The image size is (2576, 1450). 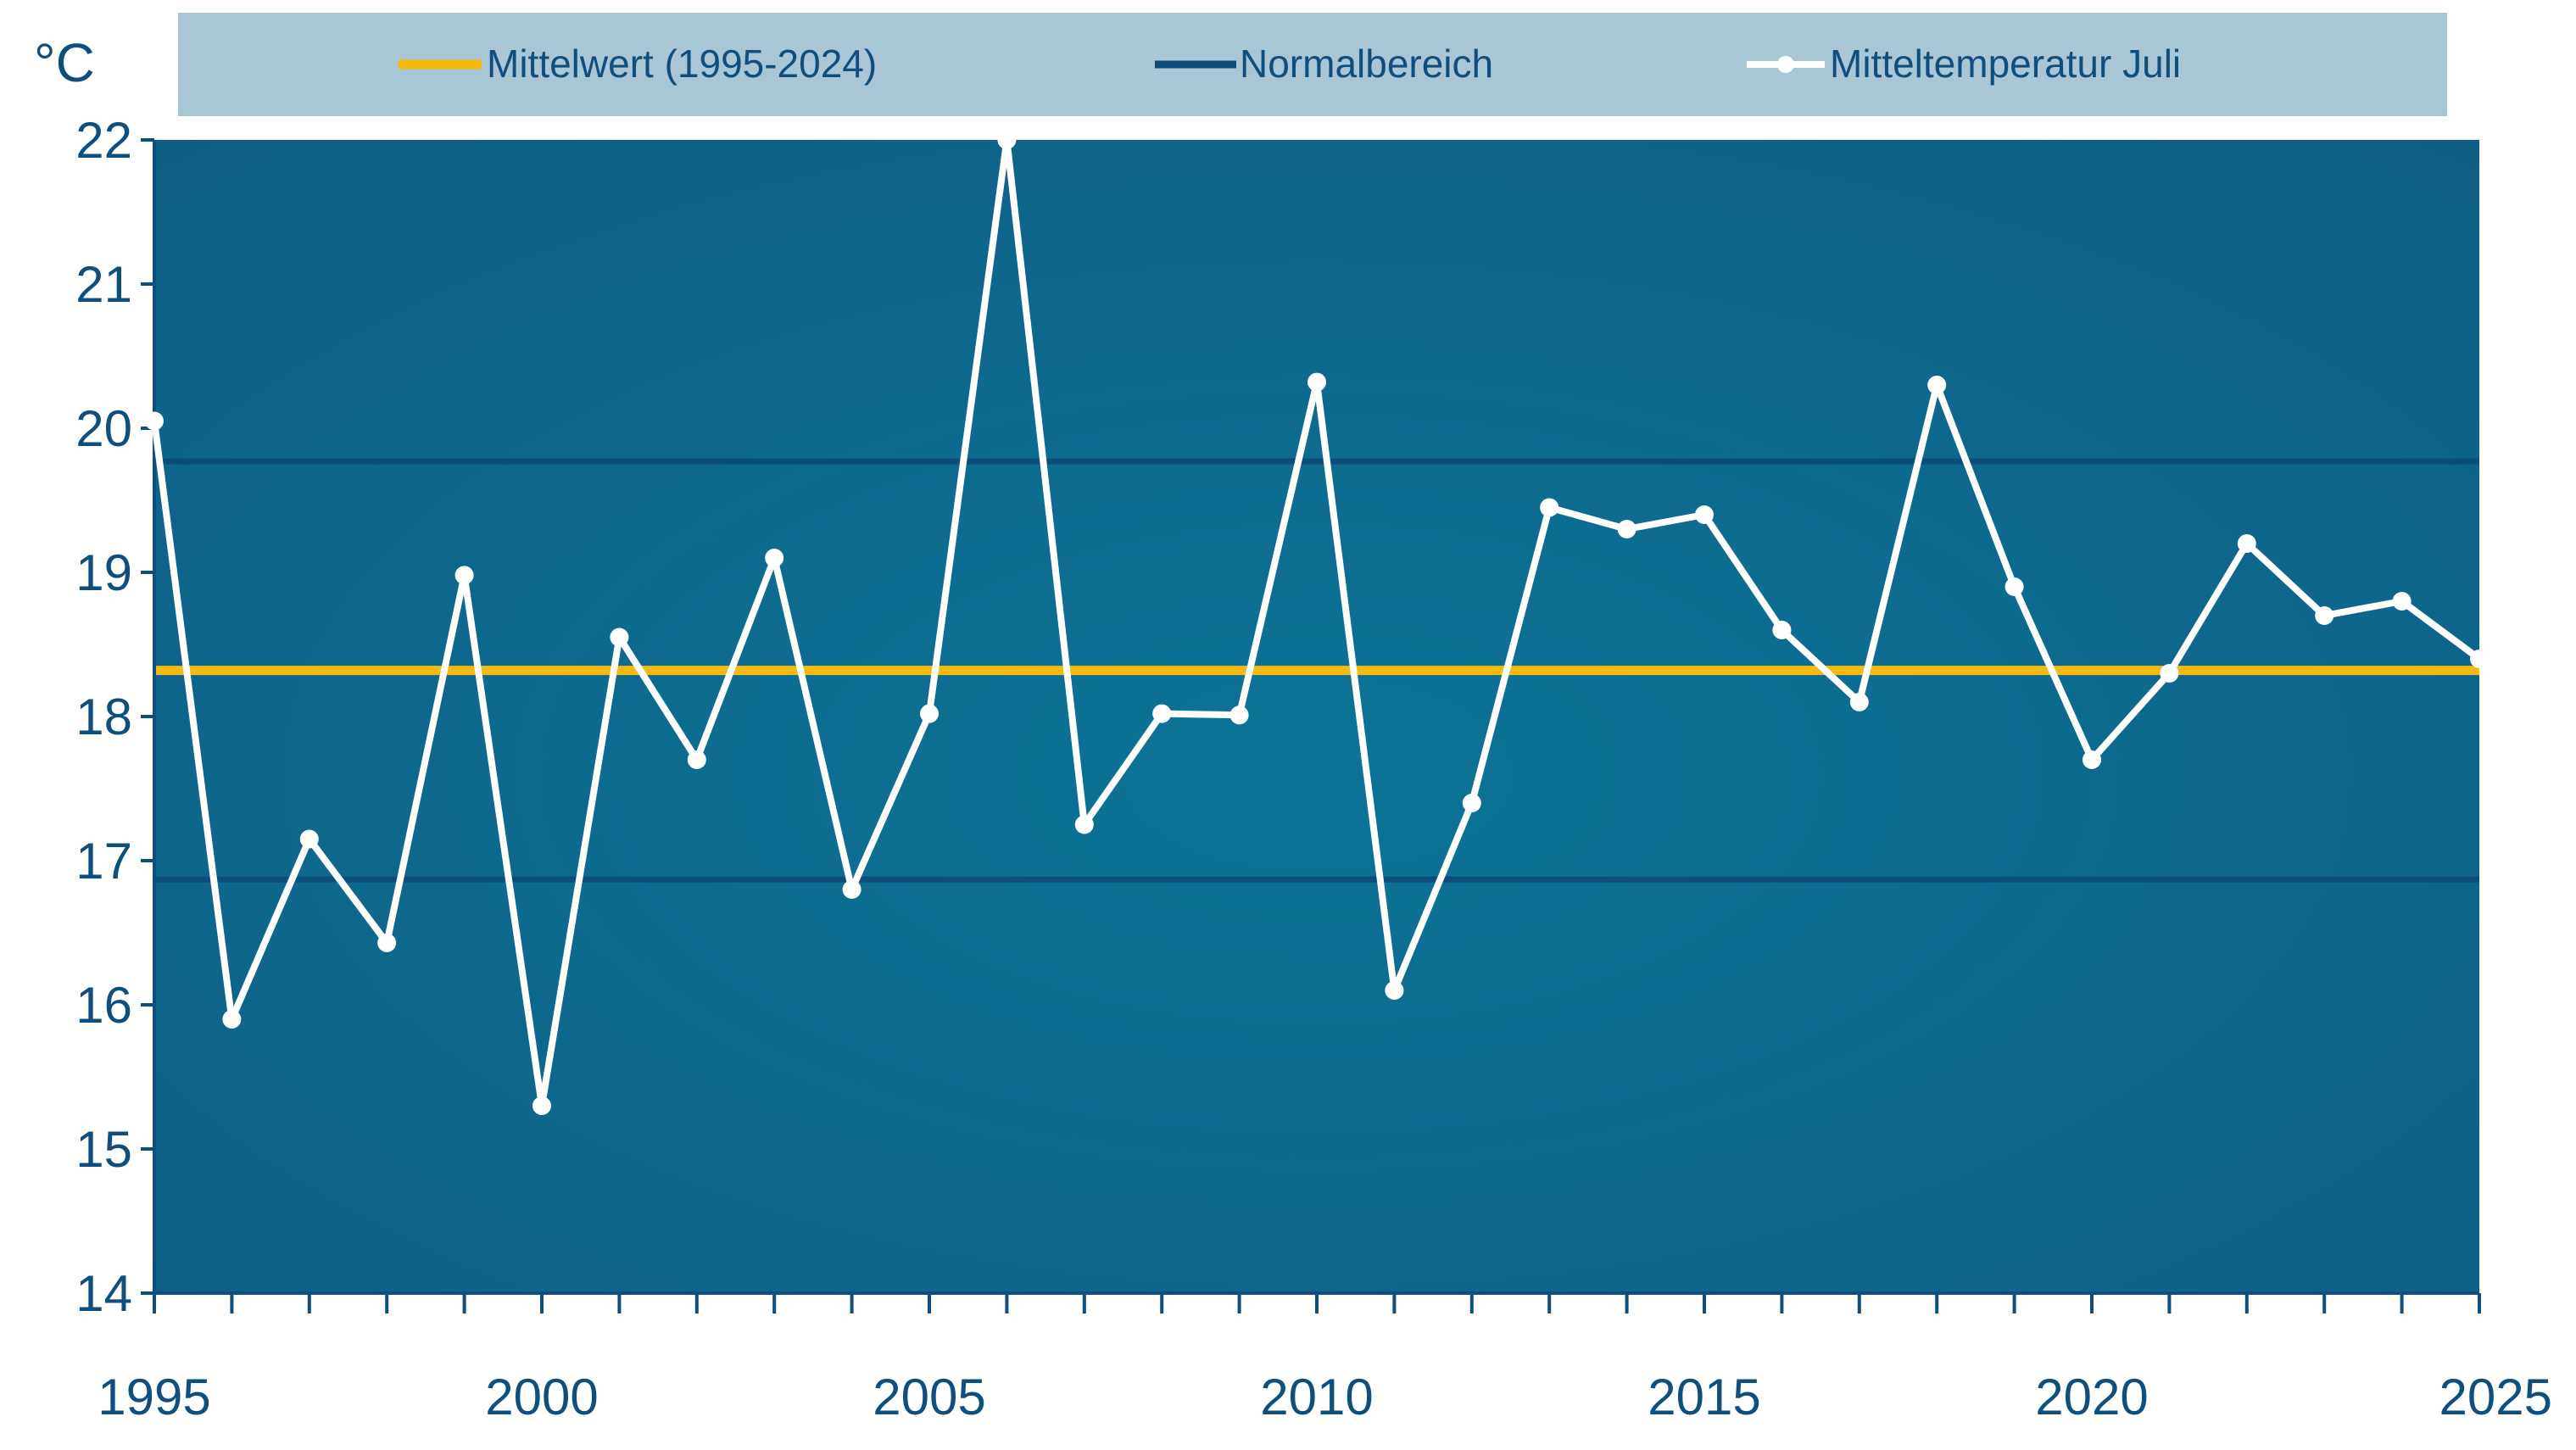 What do you see at coordinates (103, 428) in the screenshot?
I see `y-tick-label: 20` at bounding box center [103, 428].